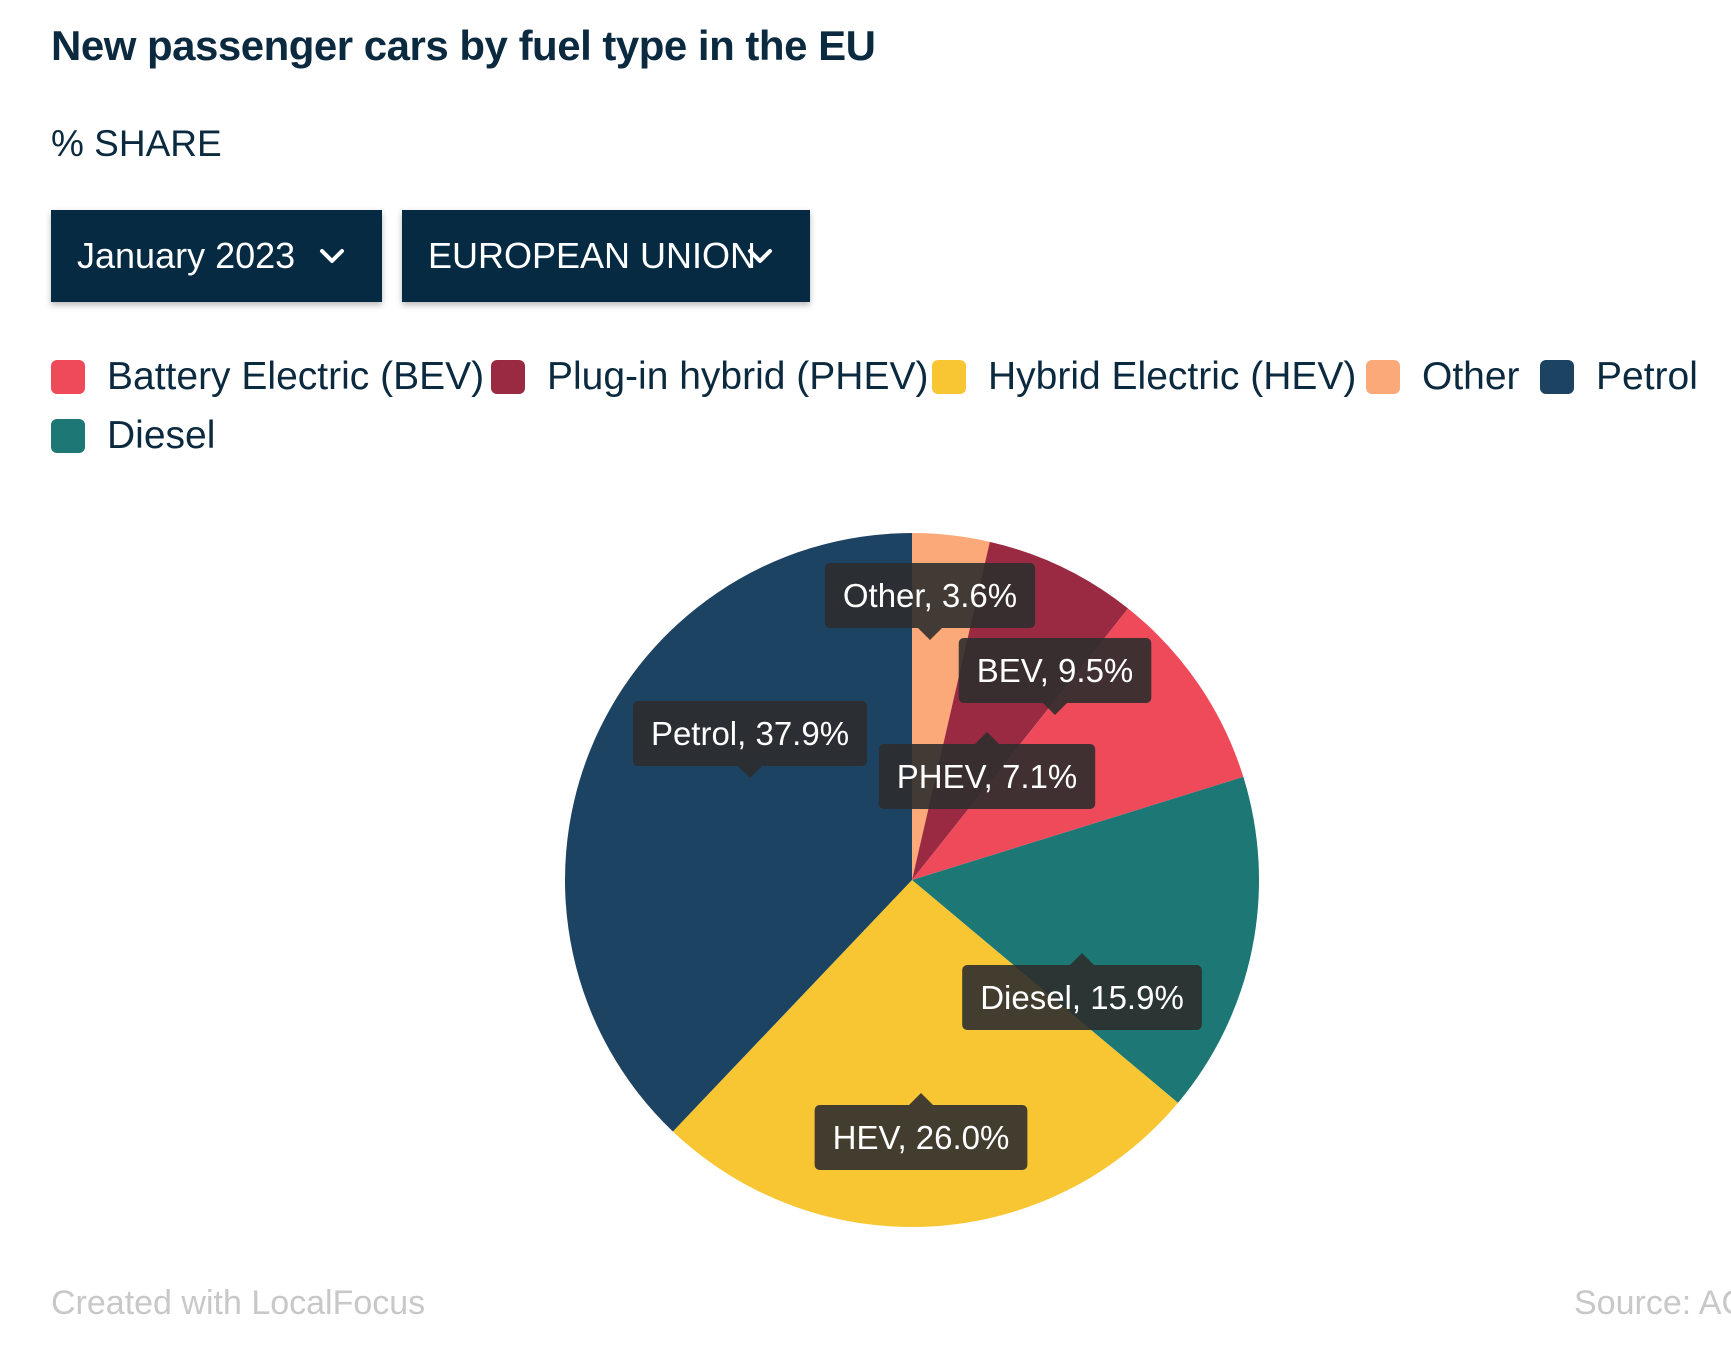 Image resolution: width=1731 pixels, height=1358 pixels. What do you see at coordinates (925, 1053) in the screenshot?
I see `pie-slice-hev` at bounding box center [925, 1053].